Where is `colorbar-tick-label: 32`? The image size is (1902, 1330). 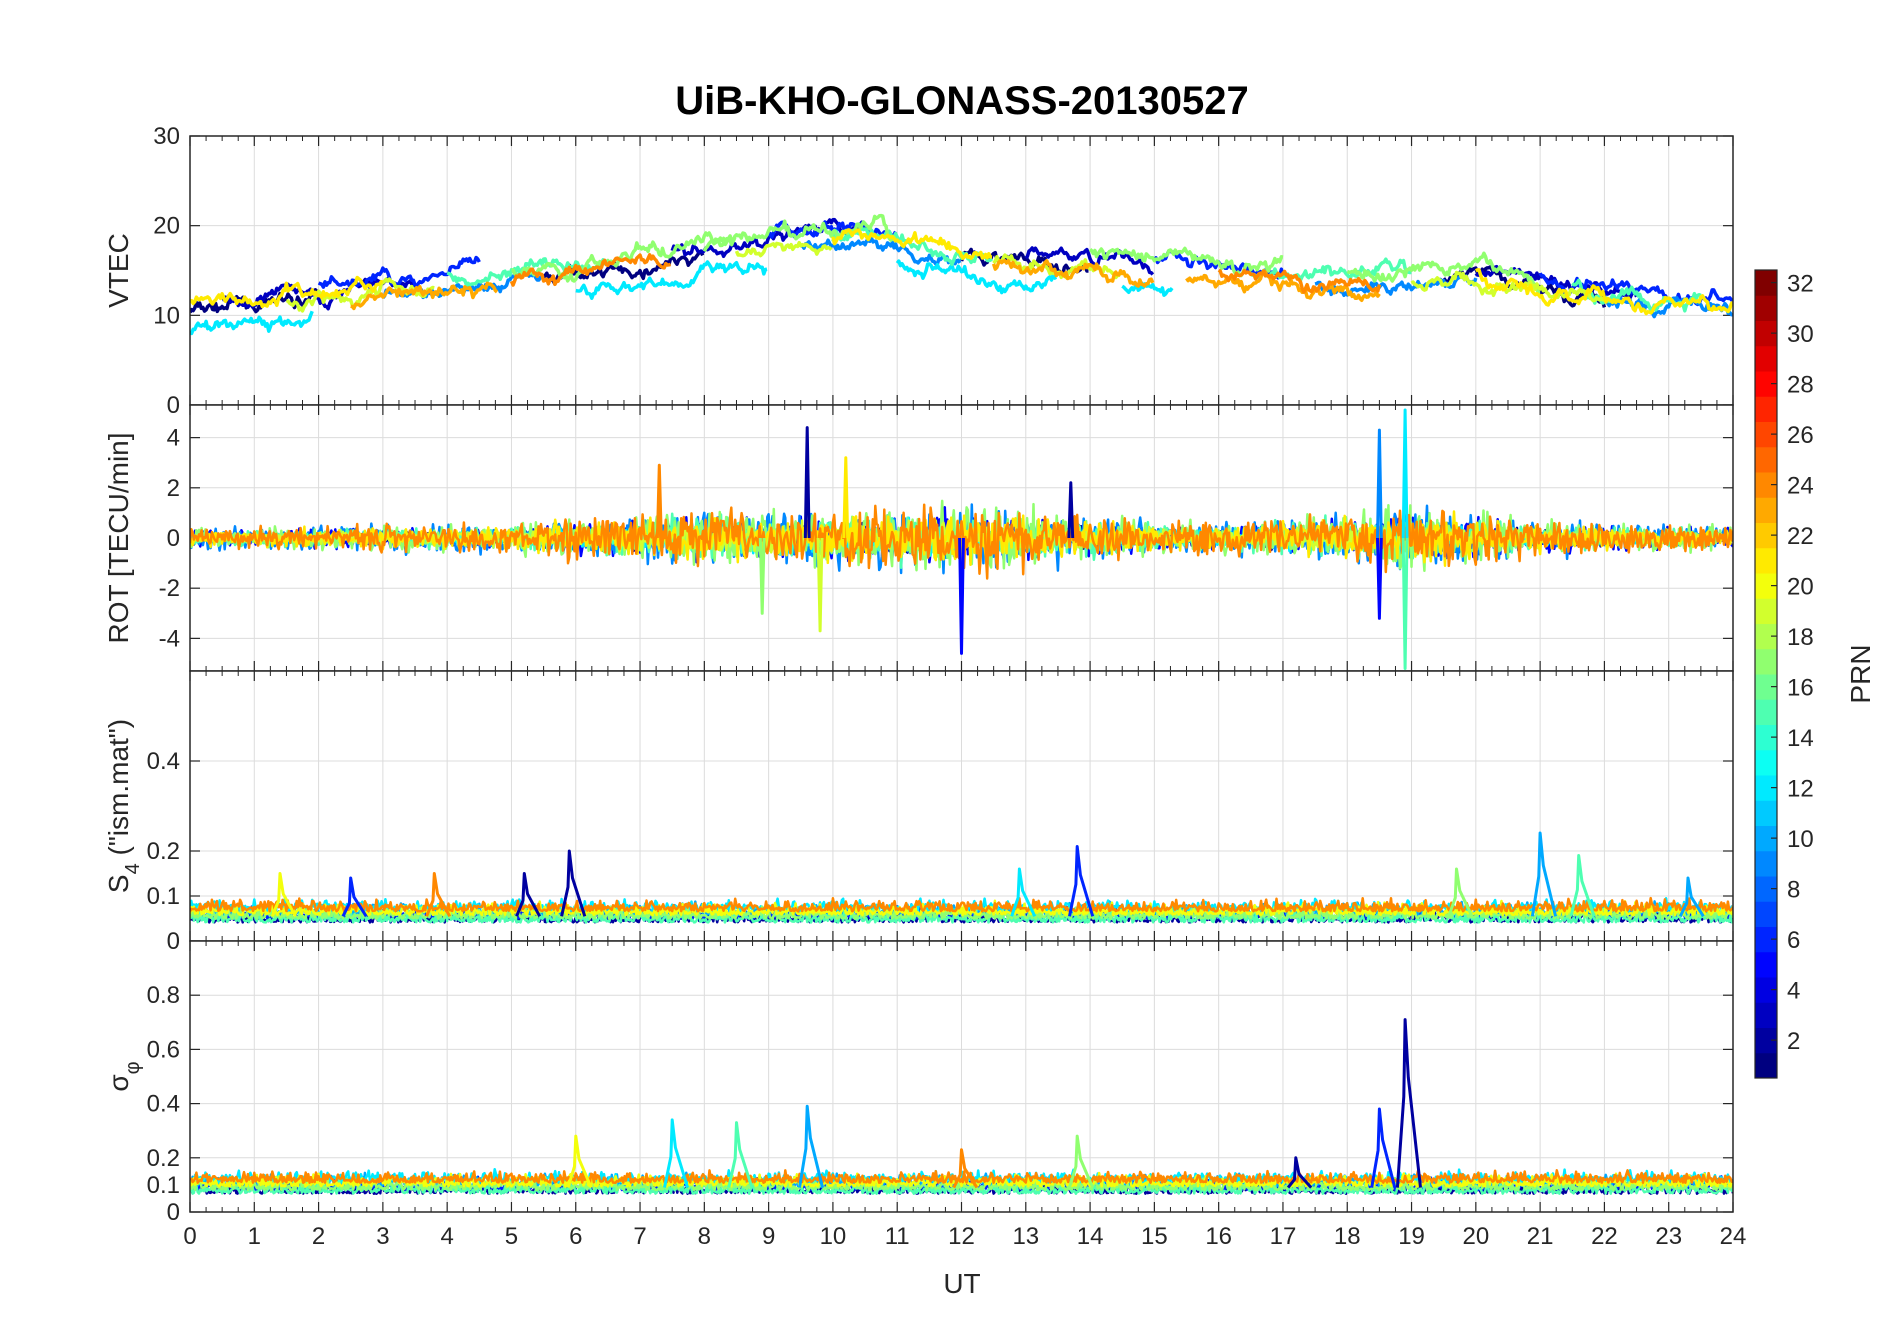 colorbar-tick-label: 32 is located at coordinates (1800, 284).